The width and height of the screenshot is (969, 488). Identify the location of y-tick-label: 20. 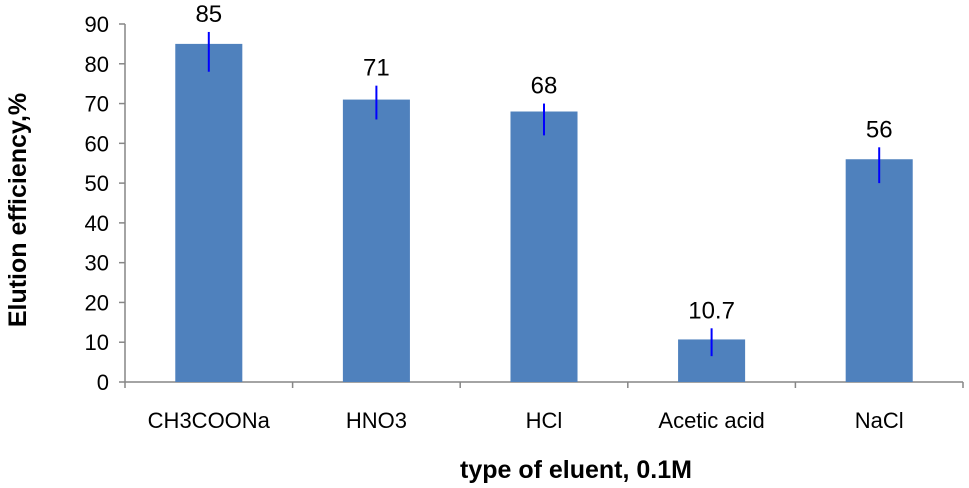
(97, 302).